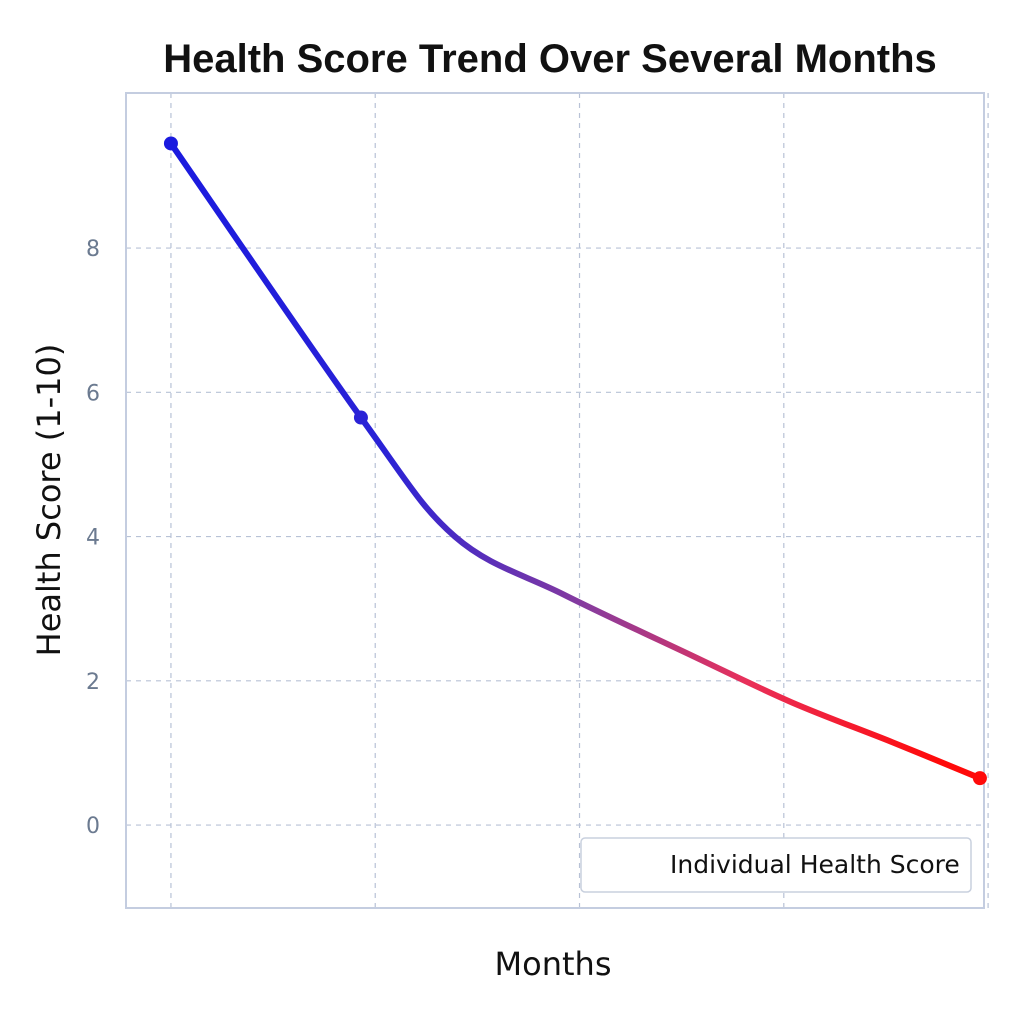 This screenshot has width=1024, height=1024. I want to click on y-tick-label: 6, so click(93, 393).